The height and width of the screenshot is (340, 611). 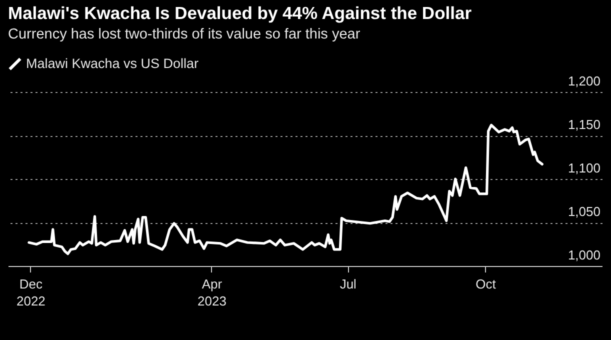 I want to click on y-tick-label: 1,050, so click(x=584, y=211).